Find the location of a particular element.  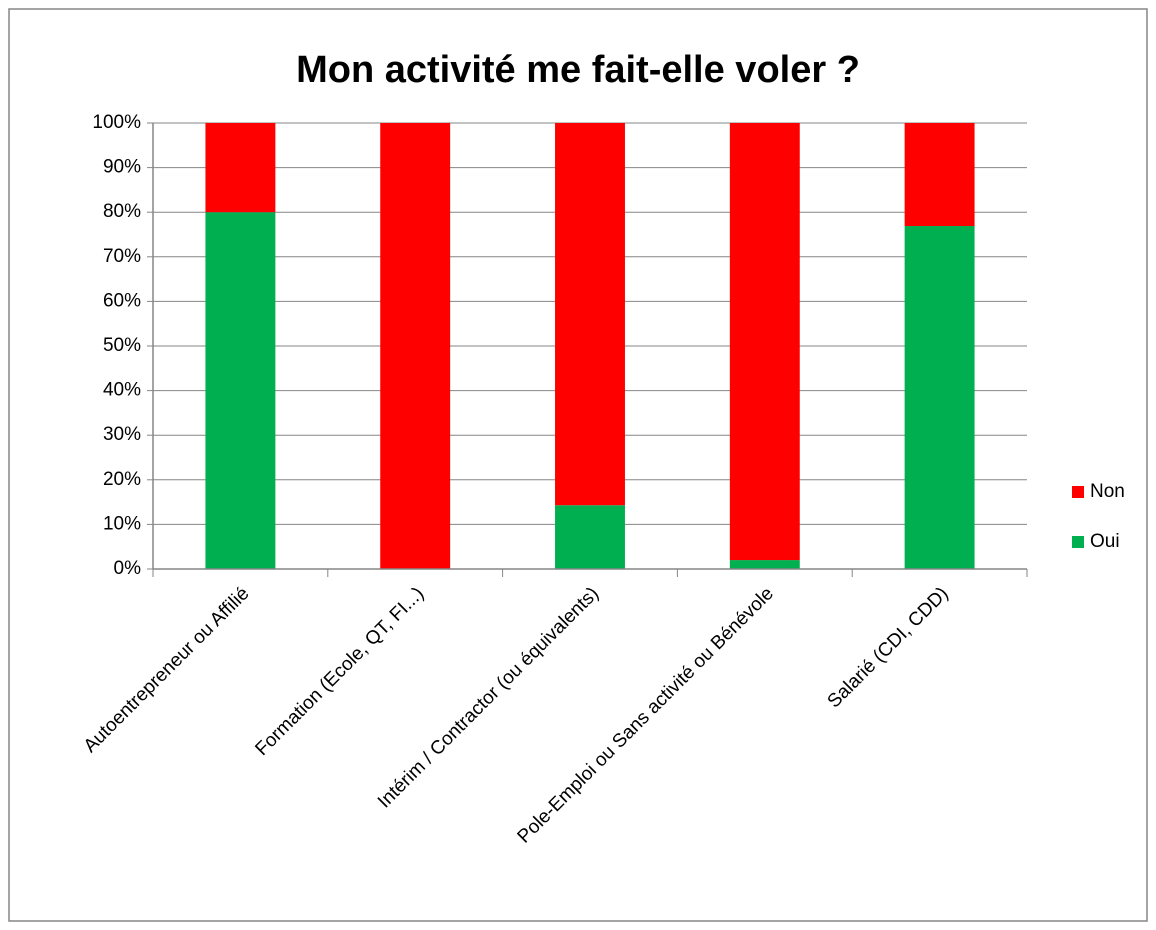

y-tick-label: 20% is located at coordinates (122, 479).